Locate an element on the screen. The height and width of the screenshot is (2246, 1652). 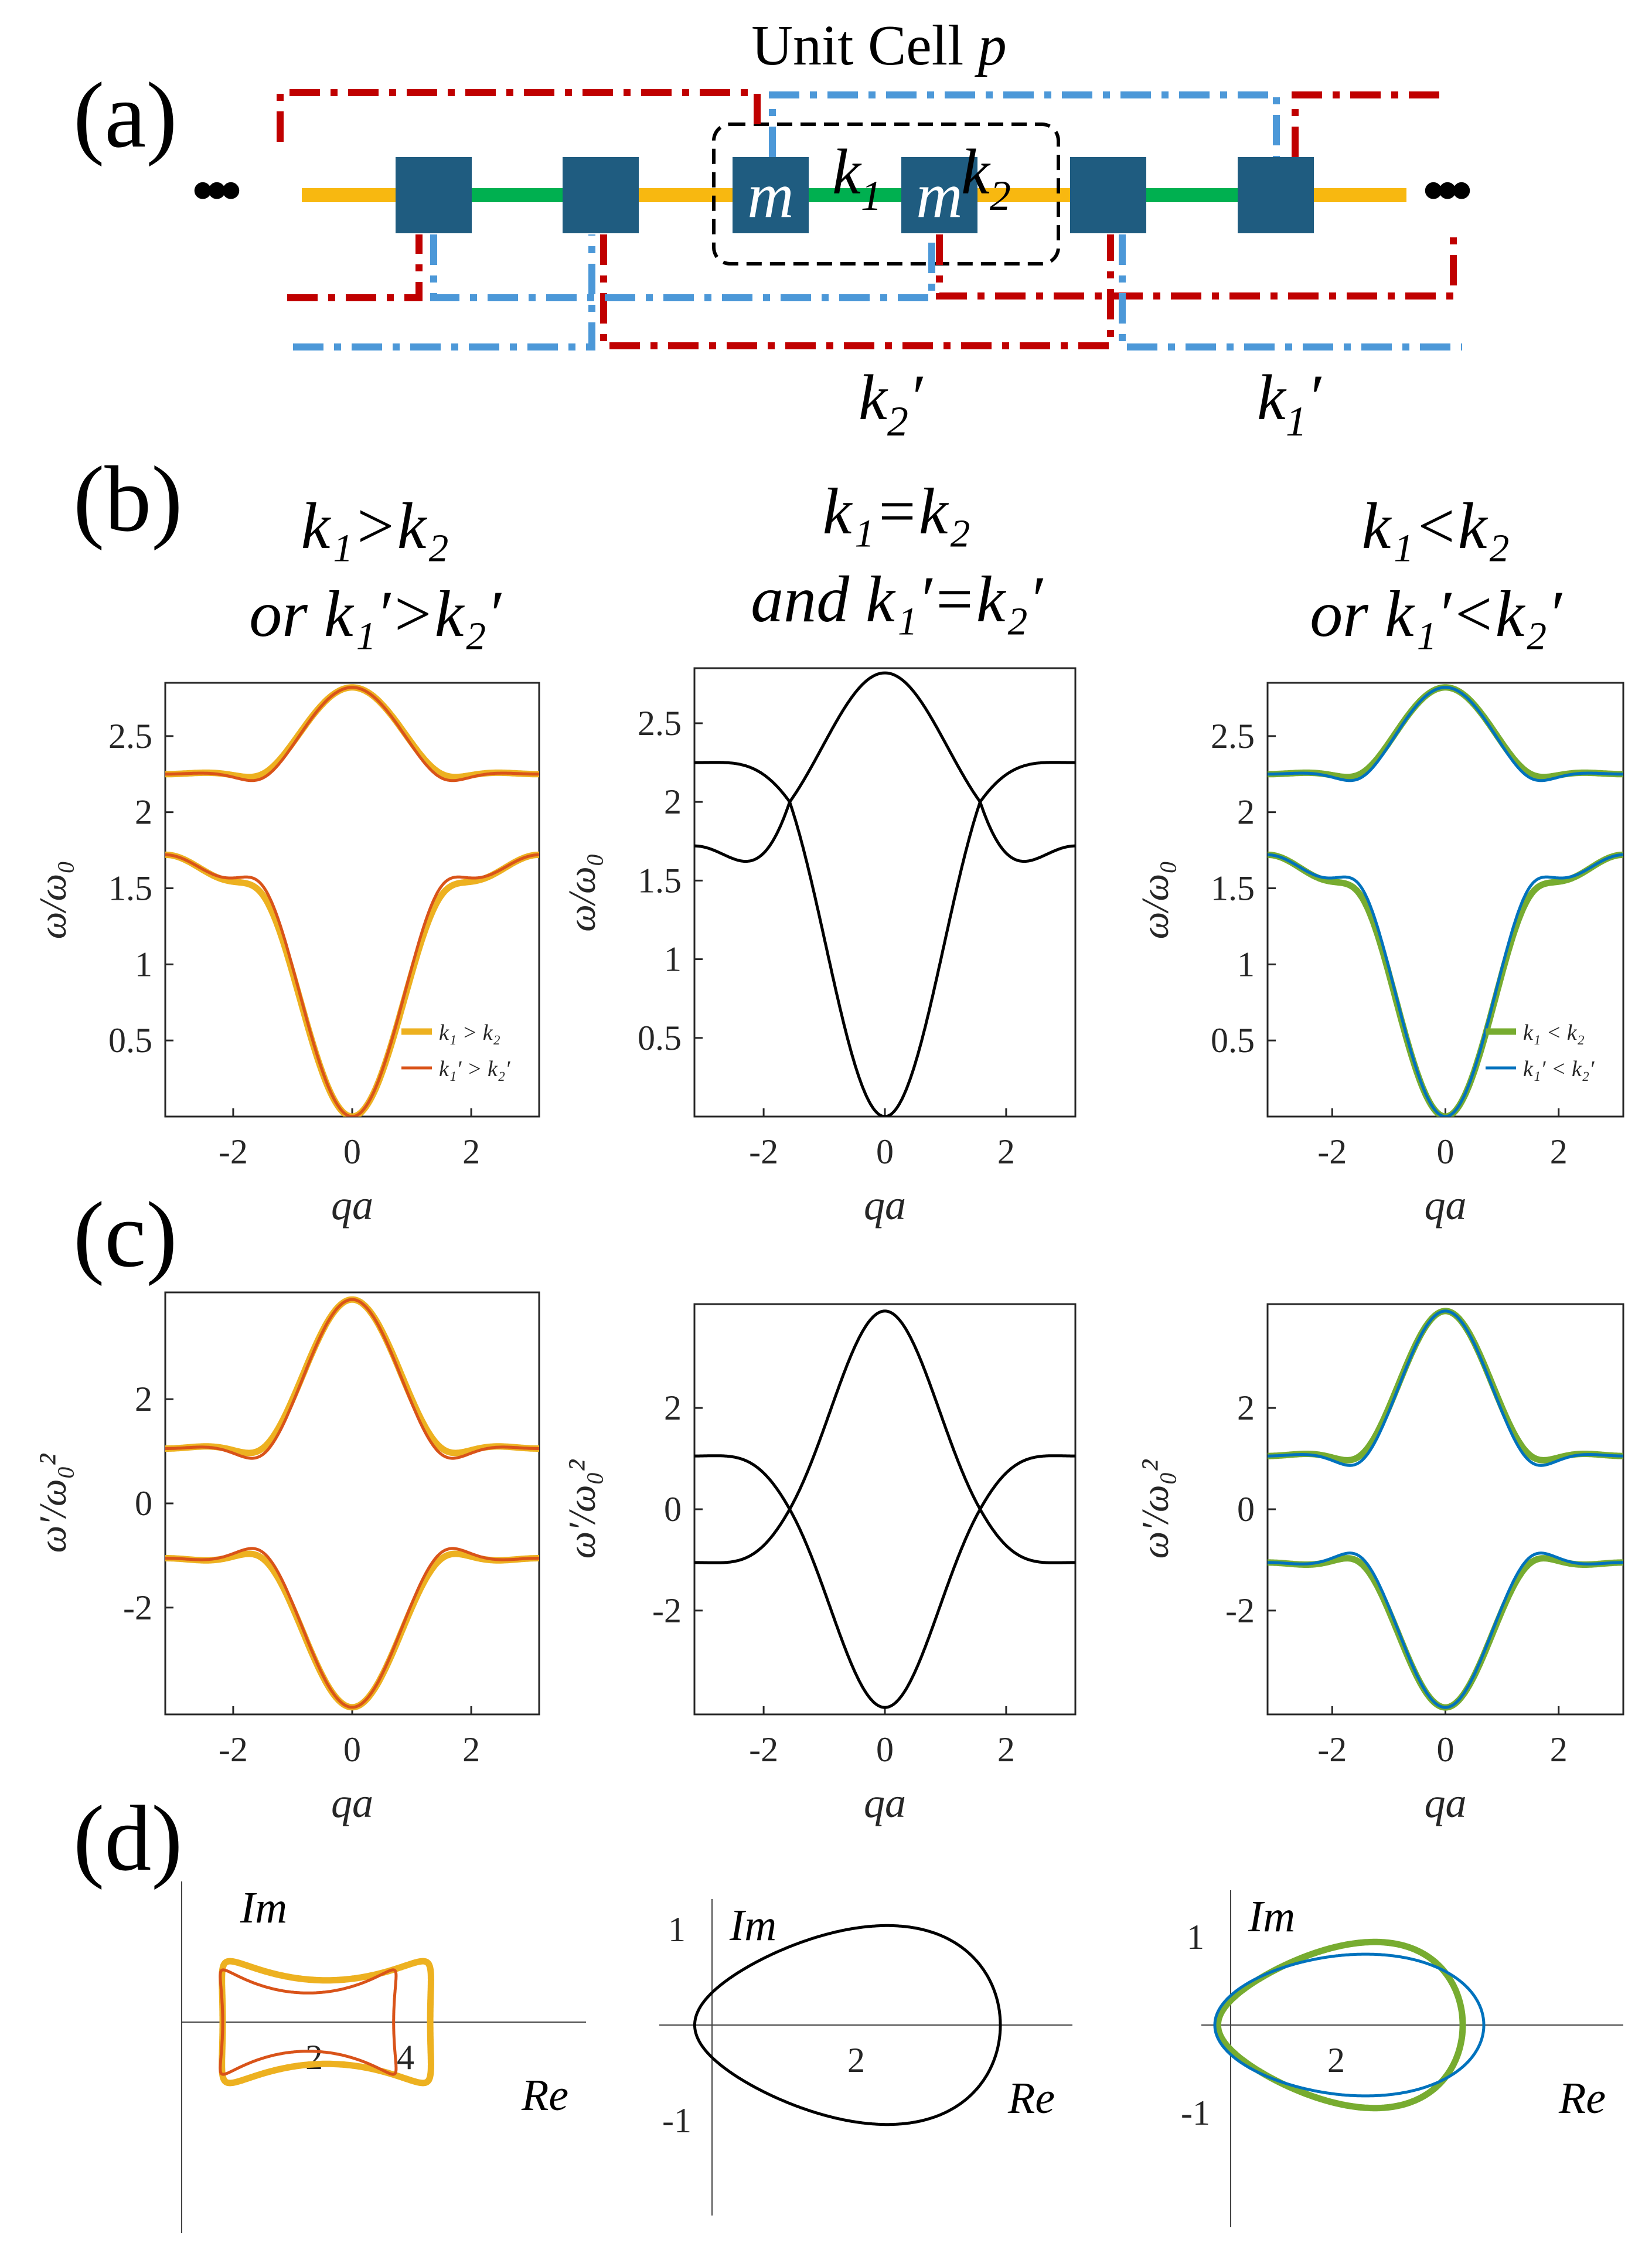
spring-label-k1: k1 is located at coordinates (857, 177).